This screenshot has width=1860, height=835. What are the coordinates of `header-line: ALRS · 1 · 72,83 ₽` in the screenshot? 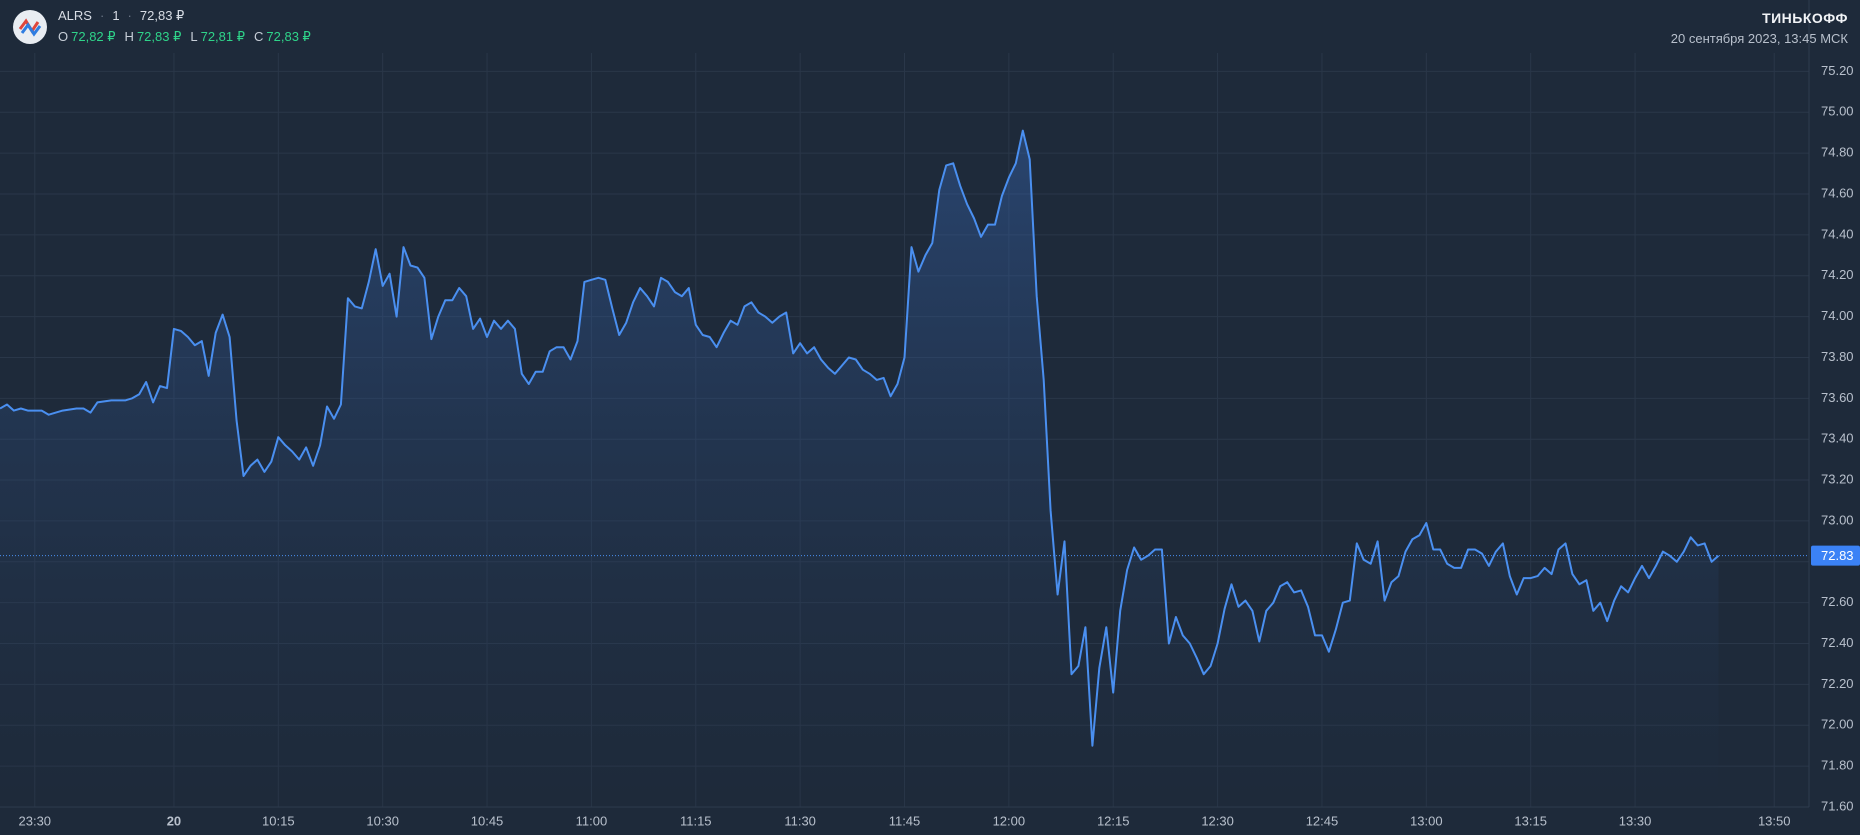 It's located at (121, 15).